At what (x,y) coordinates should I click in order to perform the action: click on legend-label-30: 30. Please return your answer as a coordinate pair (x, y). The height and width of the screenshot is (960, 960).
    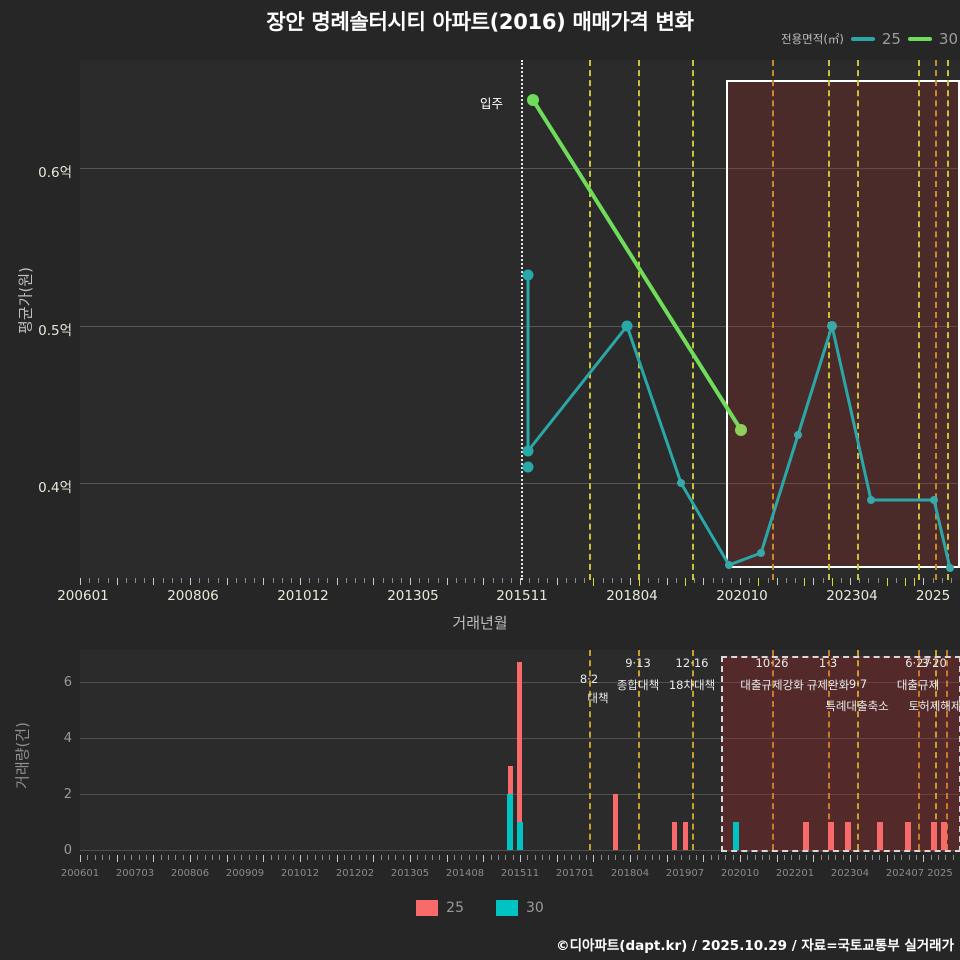
    Looking at the image, I should click on (948, 39).